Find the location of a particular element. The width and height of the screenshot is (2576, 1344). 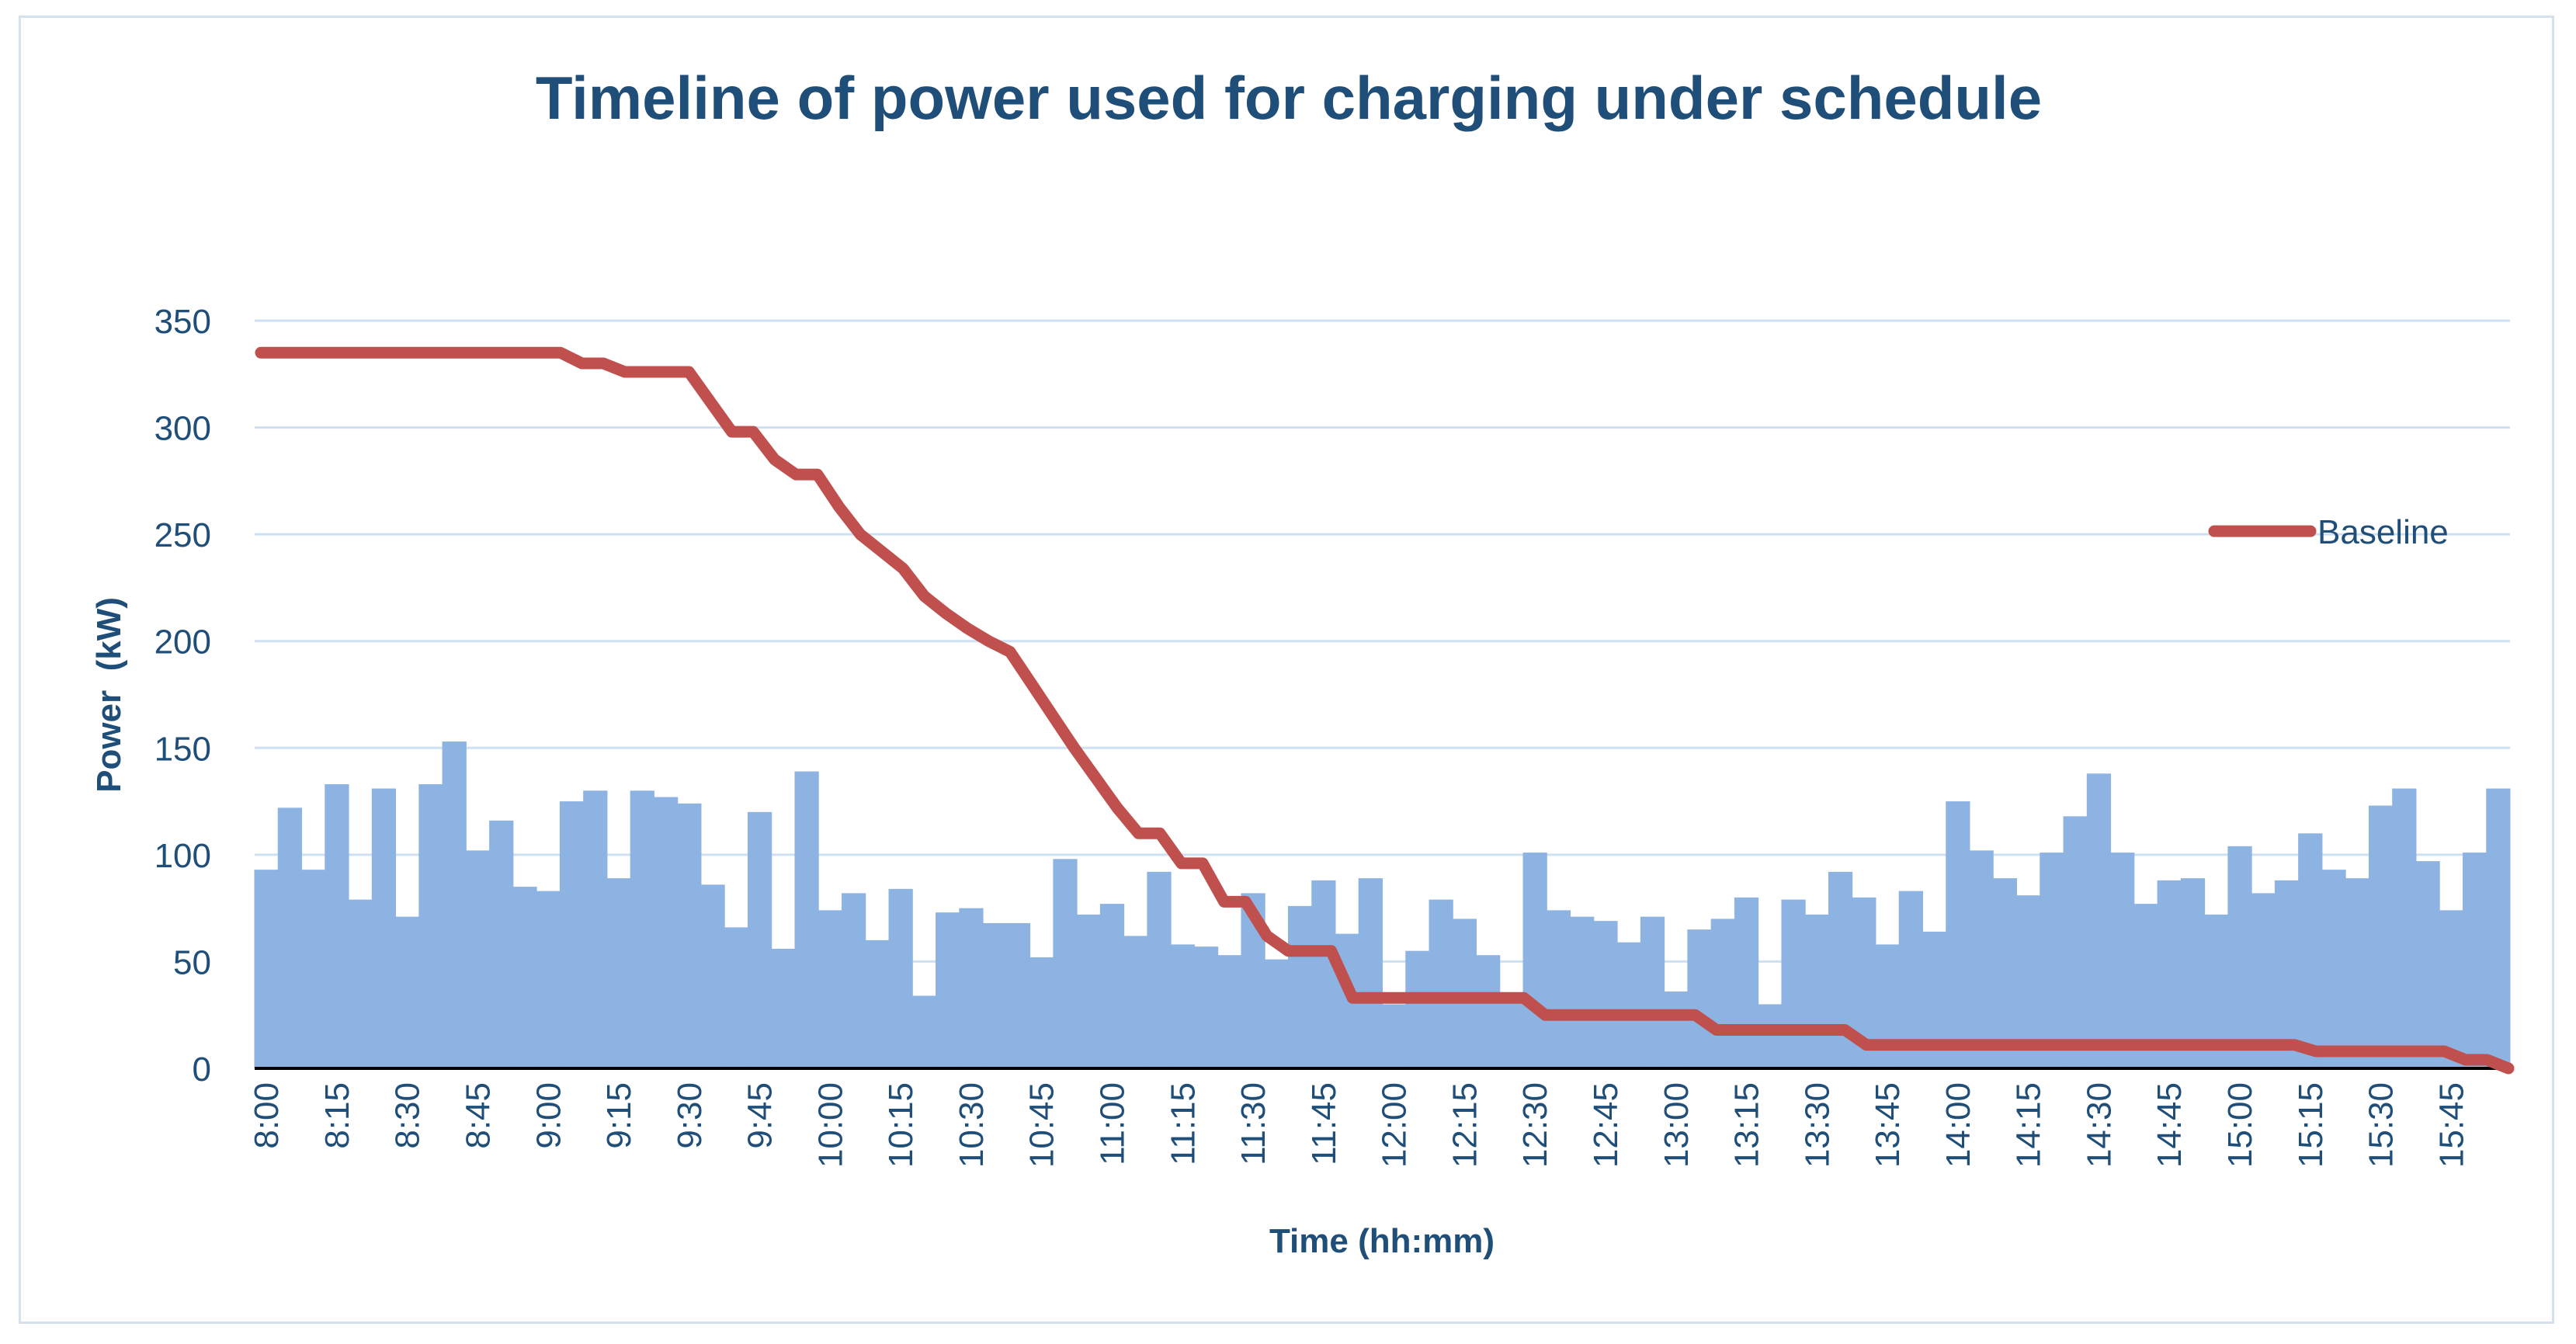

y-tick-label: 200 is located at coordinates (182, 642).